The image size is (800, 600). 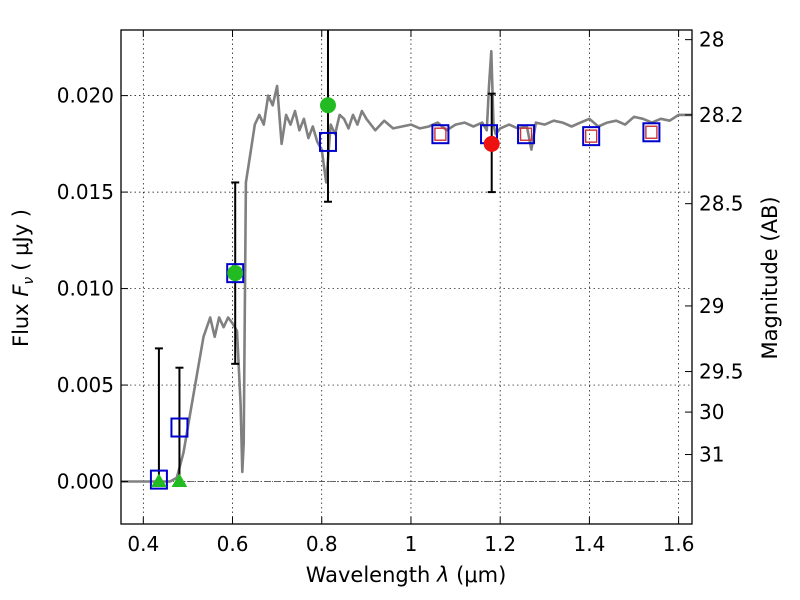 What do you see at coordinates (711, 455) in the screenshot?
I see `magnitude-tick-label: 31` at bounding box center [711, 455].